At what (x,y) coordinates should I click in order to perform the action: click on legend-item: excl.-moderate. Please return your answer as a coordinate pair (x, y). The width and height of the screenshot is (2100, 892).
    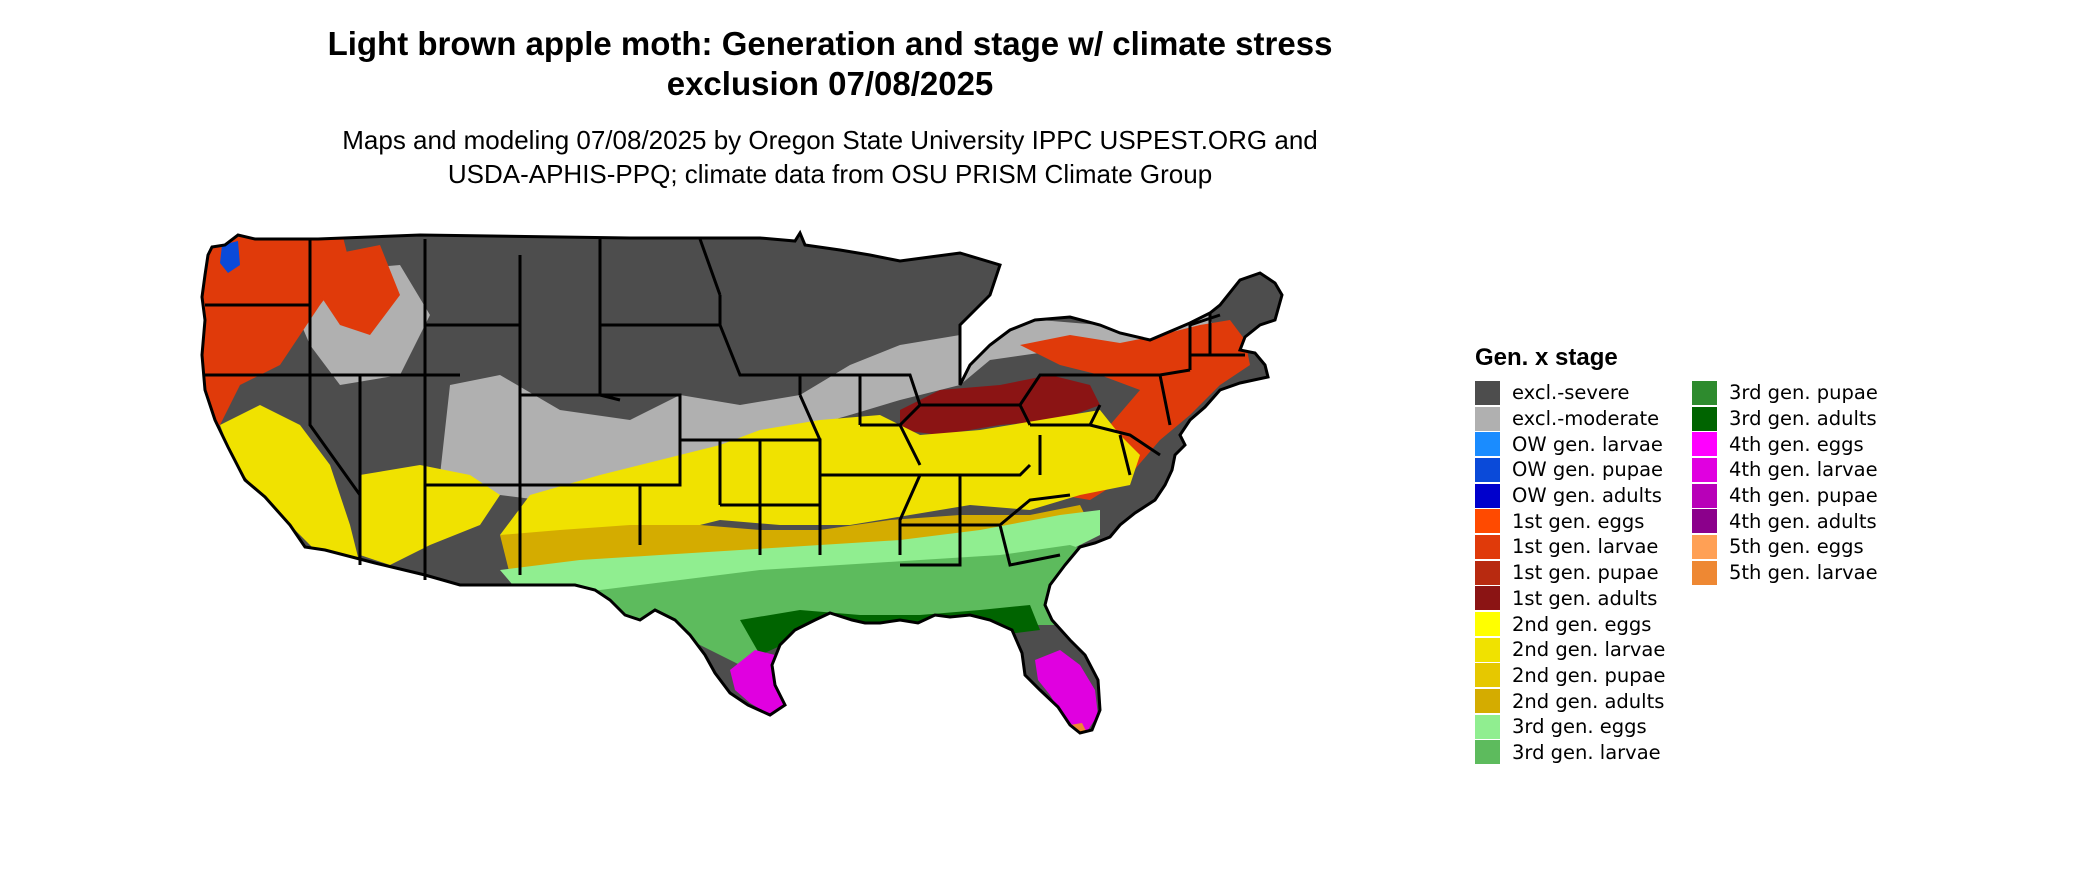
    Looking at the image, I should click on (1570, 419).